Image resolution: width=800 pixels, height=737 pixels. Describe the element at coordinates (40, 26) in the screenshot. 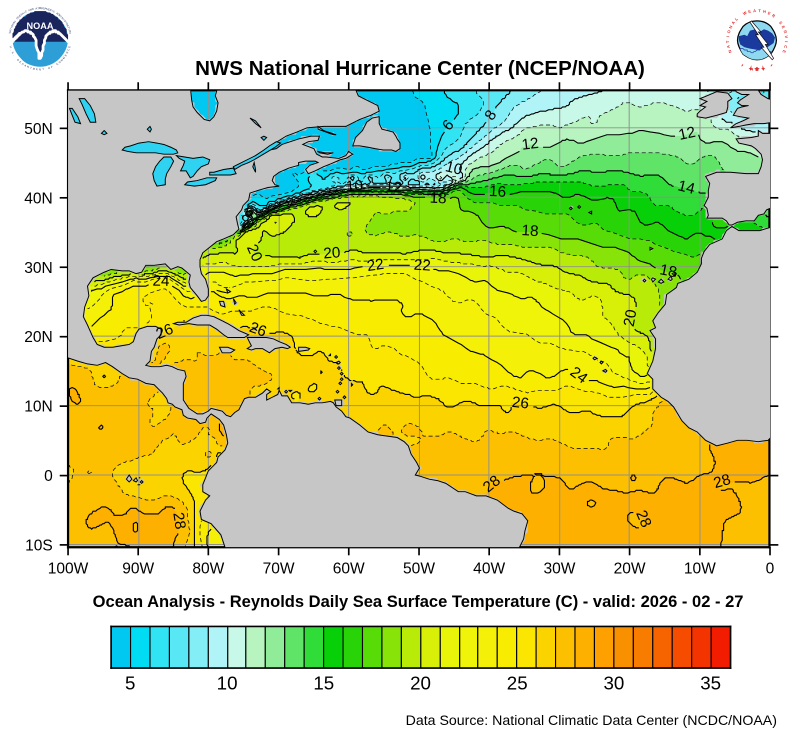

I see `svg-text: NOAA` at that location.